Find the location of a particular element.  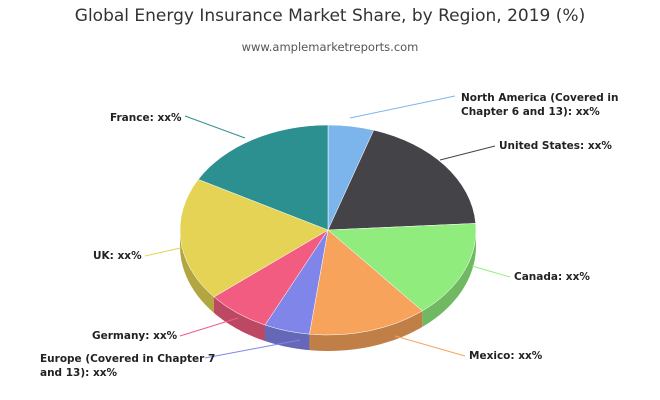

slice-label: United States: xx% is located at coordinates (555, 146).